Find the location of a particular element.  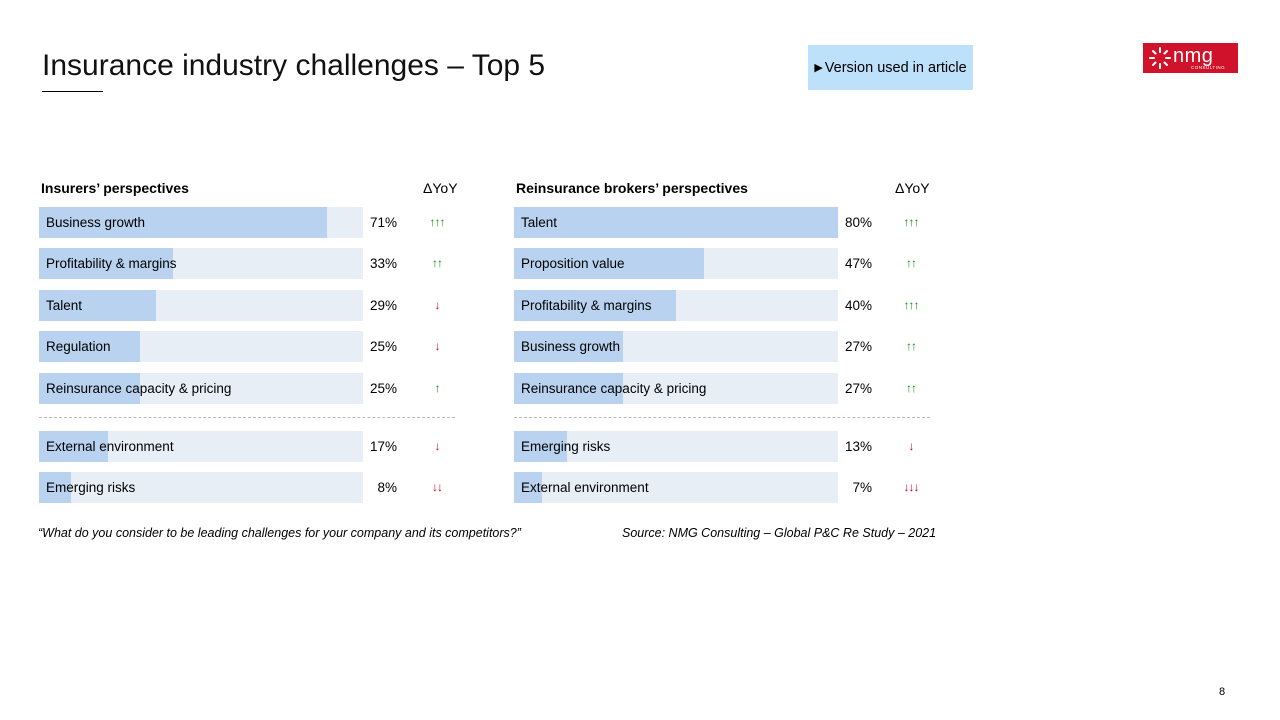

value-label: 33% is located at coordinates (383, 263).